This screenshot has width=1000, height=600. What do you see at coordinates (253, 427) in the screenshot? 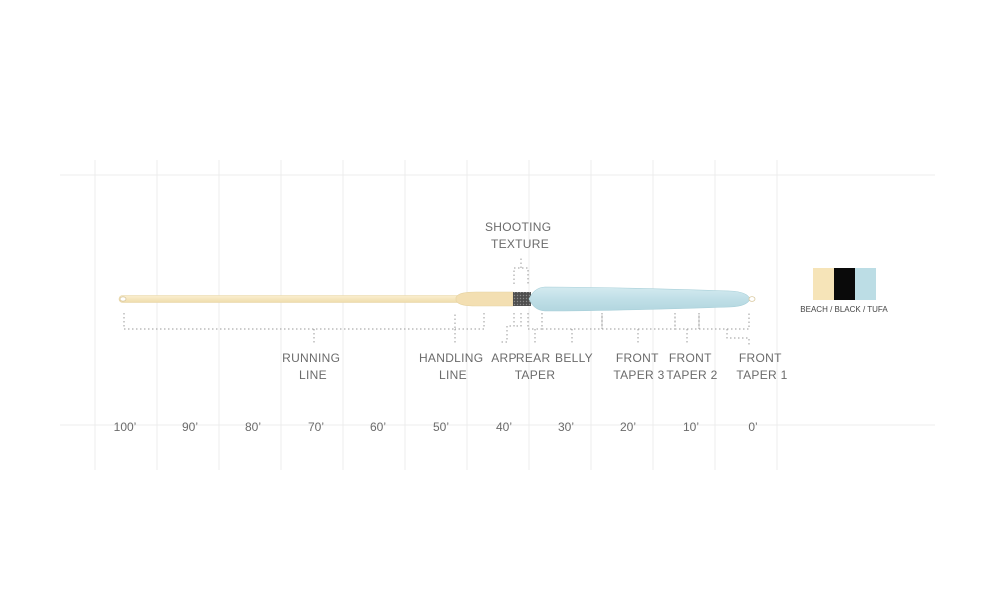
I see `scale-tick: 80’` at bounding box center [253, 427].